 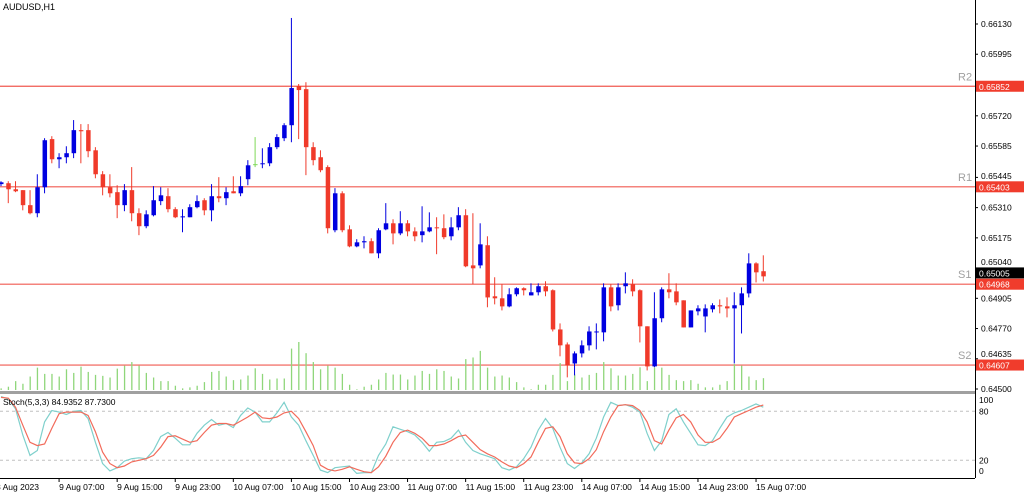 I want to click on volume-bars, so click(x=382, y=366).